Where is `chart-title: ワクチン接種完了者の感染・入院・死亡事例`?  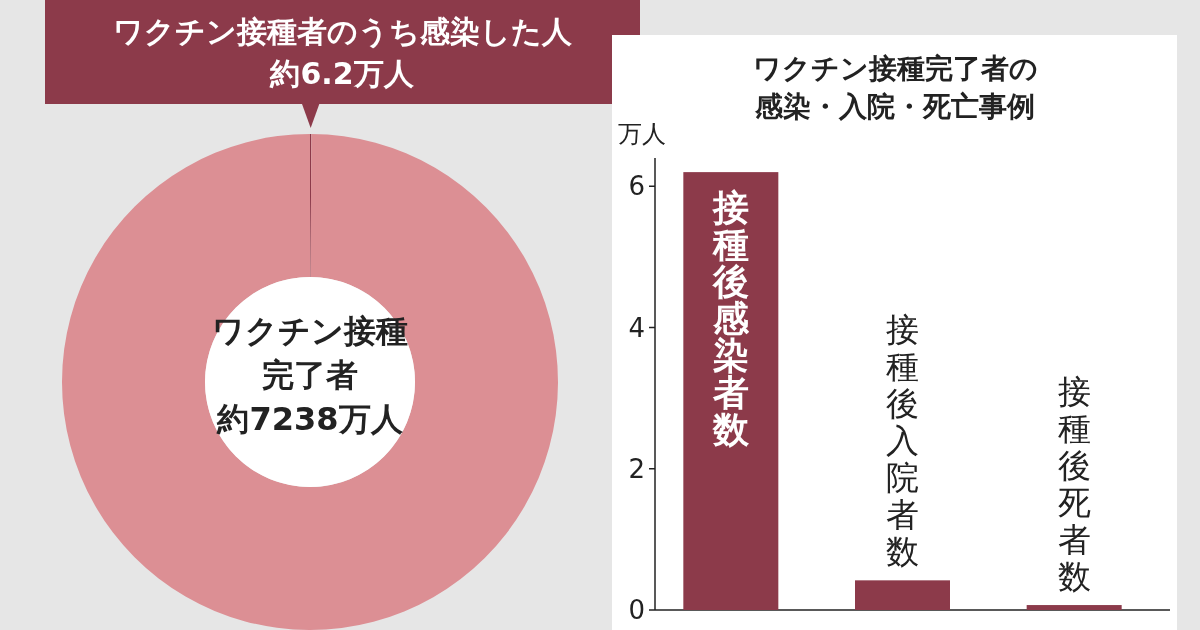 chart-title: ワクチン接種完了者の感染・入院・死亡事例 is located at coordinates (895, 87).